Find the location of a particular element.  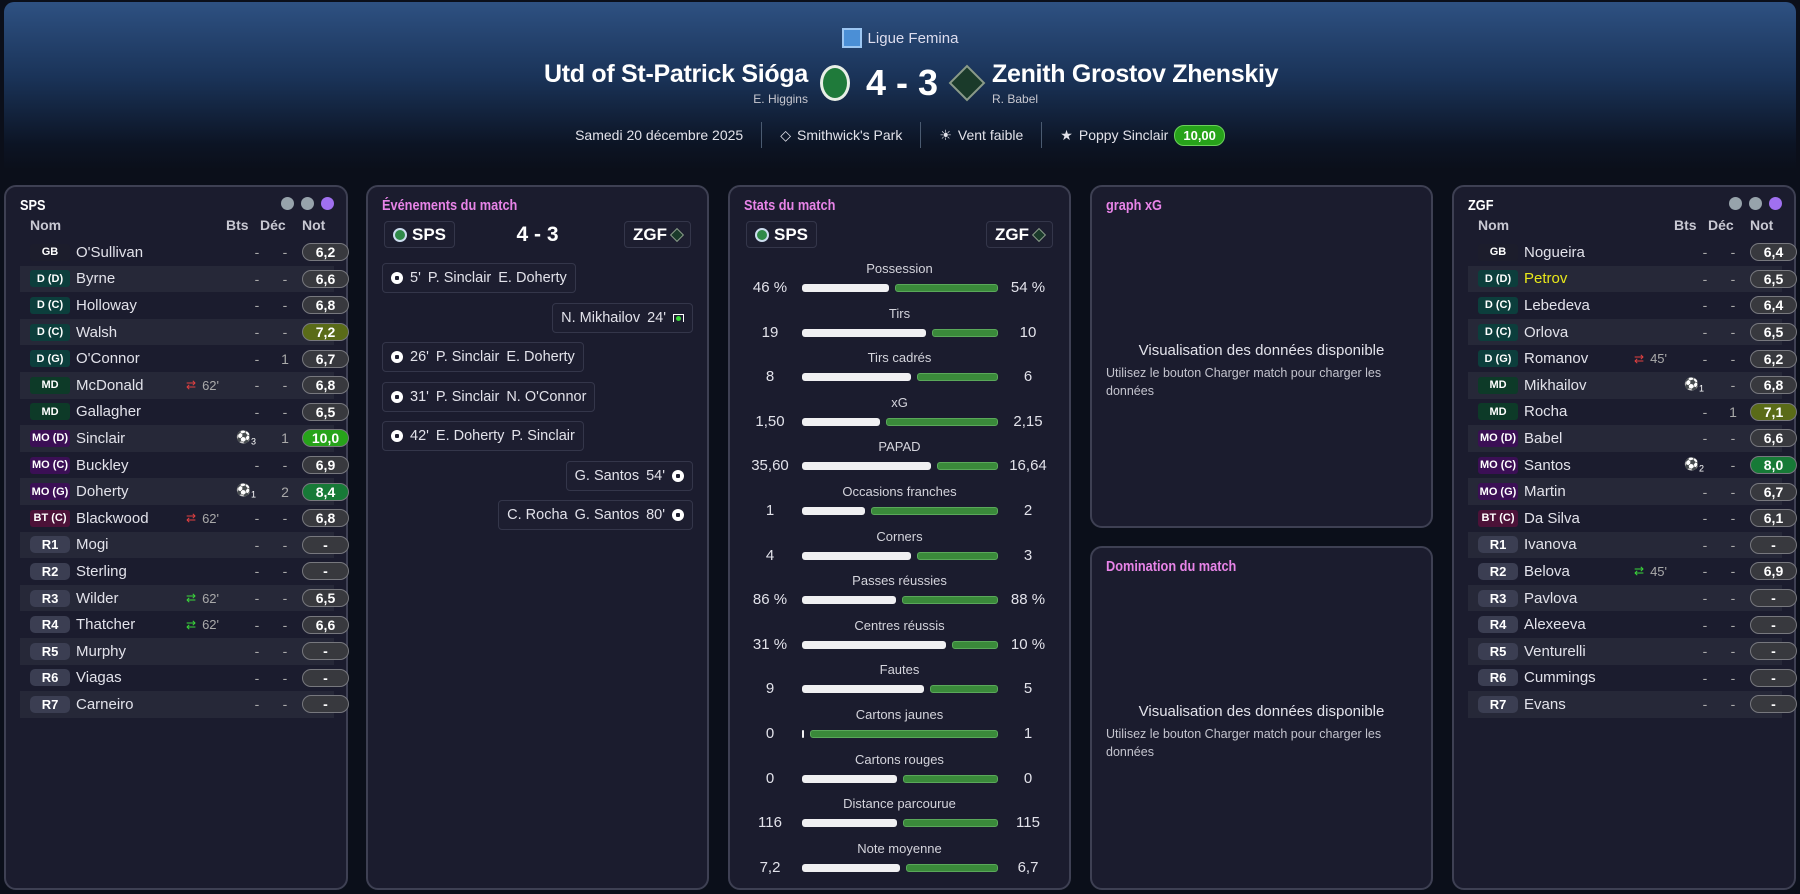

player-row: R7 Evans - - - is located at coordinates (1632, 704).